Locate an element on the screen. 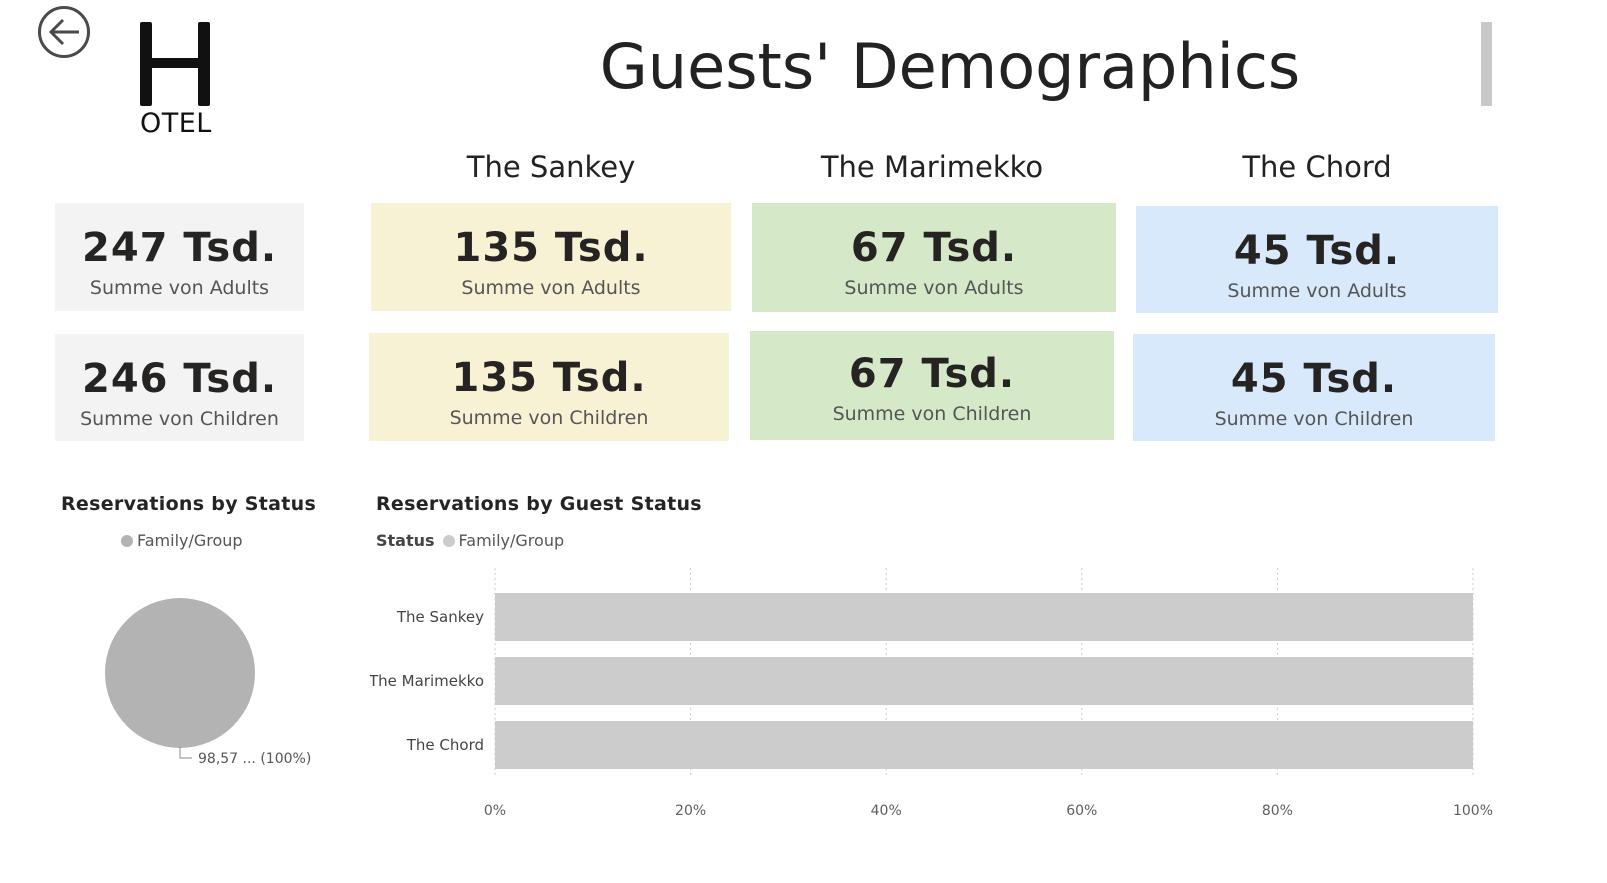 The height and width of the screenshot is (883, 1607). sankey-children-label: Summe von Children is located at coordinates (549, 418).